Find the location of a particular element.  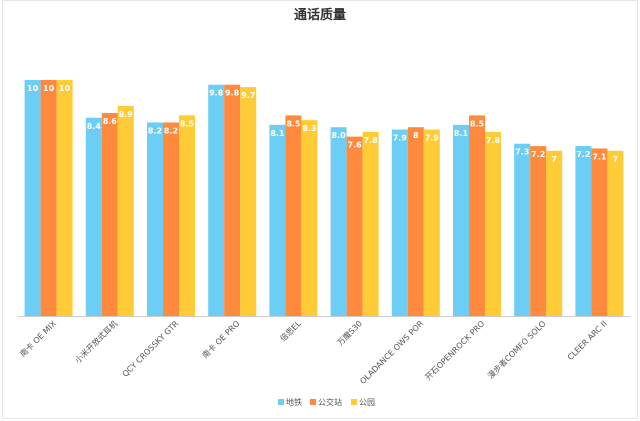

bar-value-label: 7.1 is located at coordinates (599, 156).